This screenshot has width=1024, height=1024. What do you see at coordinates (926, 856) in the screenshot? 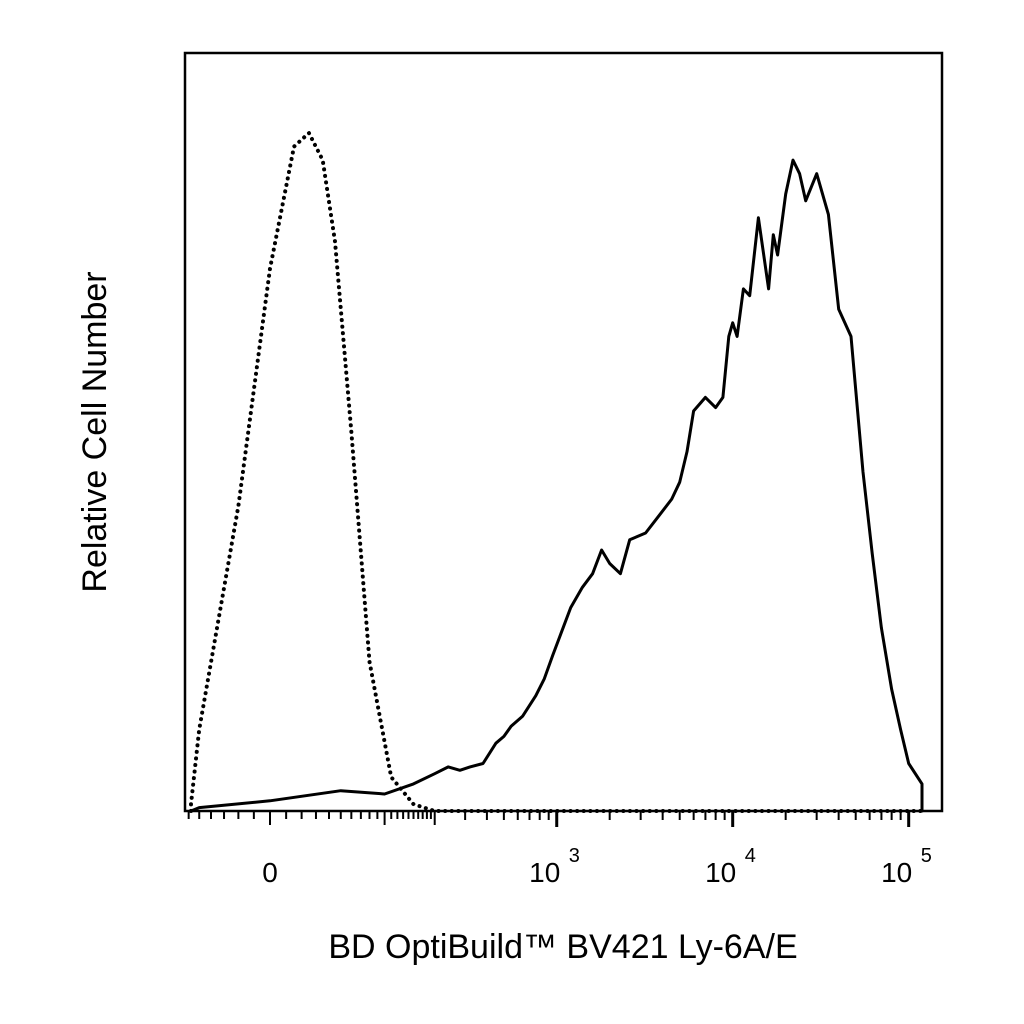
I see `x-tick-label-exponent: 5` at bounding box center [926, 856].